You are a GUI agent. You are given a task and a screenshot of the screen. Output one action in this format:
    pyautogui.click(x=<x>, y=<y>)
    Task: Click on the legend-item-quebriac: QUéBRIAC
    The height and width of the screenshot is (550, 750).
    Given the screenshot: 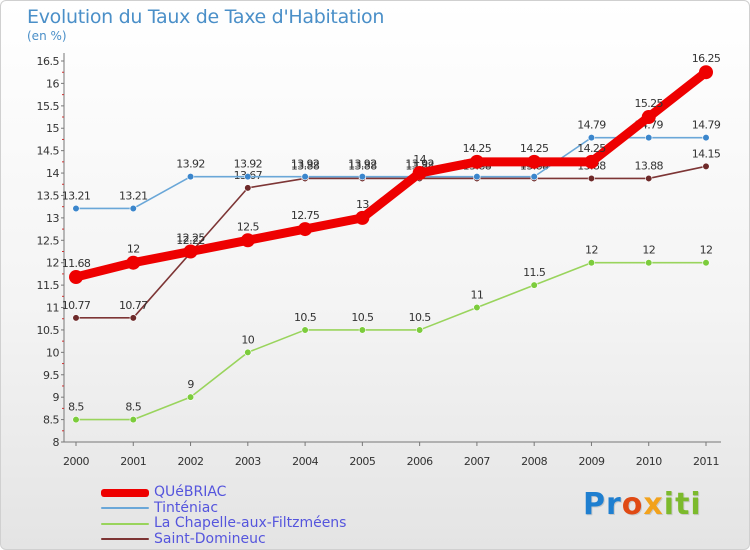 What is the action you would take?
    pyautogui.click(x=223, y=493)
    